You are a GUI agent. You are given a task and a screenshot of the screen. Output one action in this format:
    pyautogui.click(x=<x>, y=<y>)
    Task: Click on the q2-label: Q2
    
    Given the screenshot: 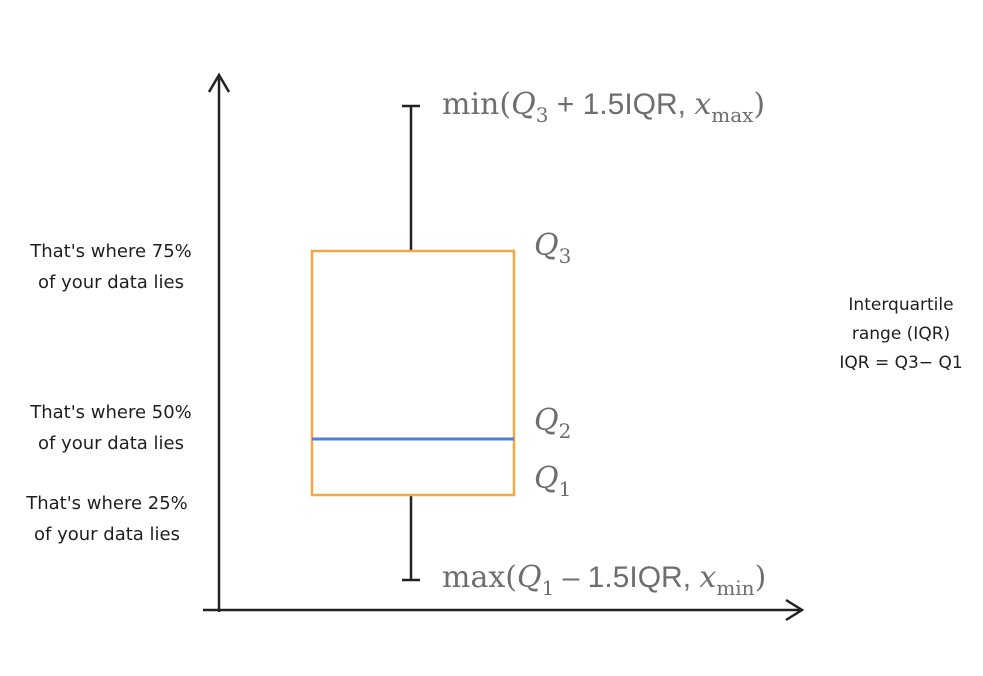 What is the action you would take?
    pyautogui.click(x=552, y=423)
    